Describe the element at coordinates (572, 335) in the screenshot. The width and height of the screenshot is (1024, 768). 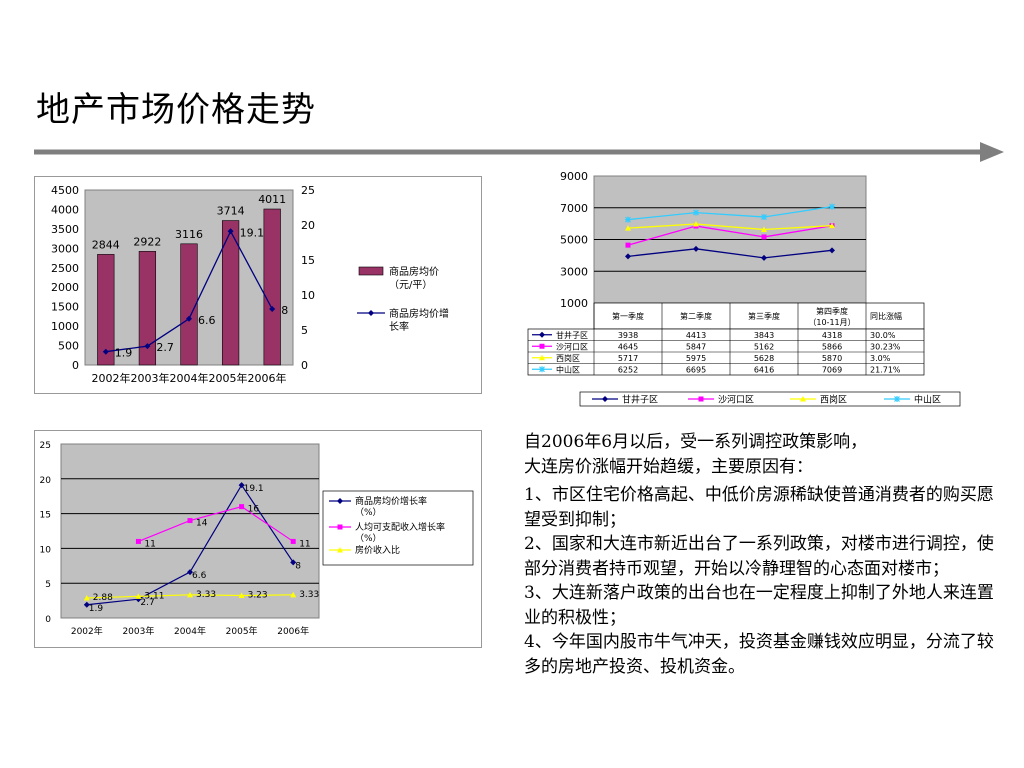
I see `table-series-name: 甘井子区` at that location.